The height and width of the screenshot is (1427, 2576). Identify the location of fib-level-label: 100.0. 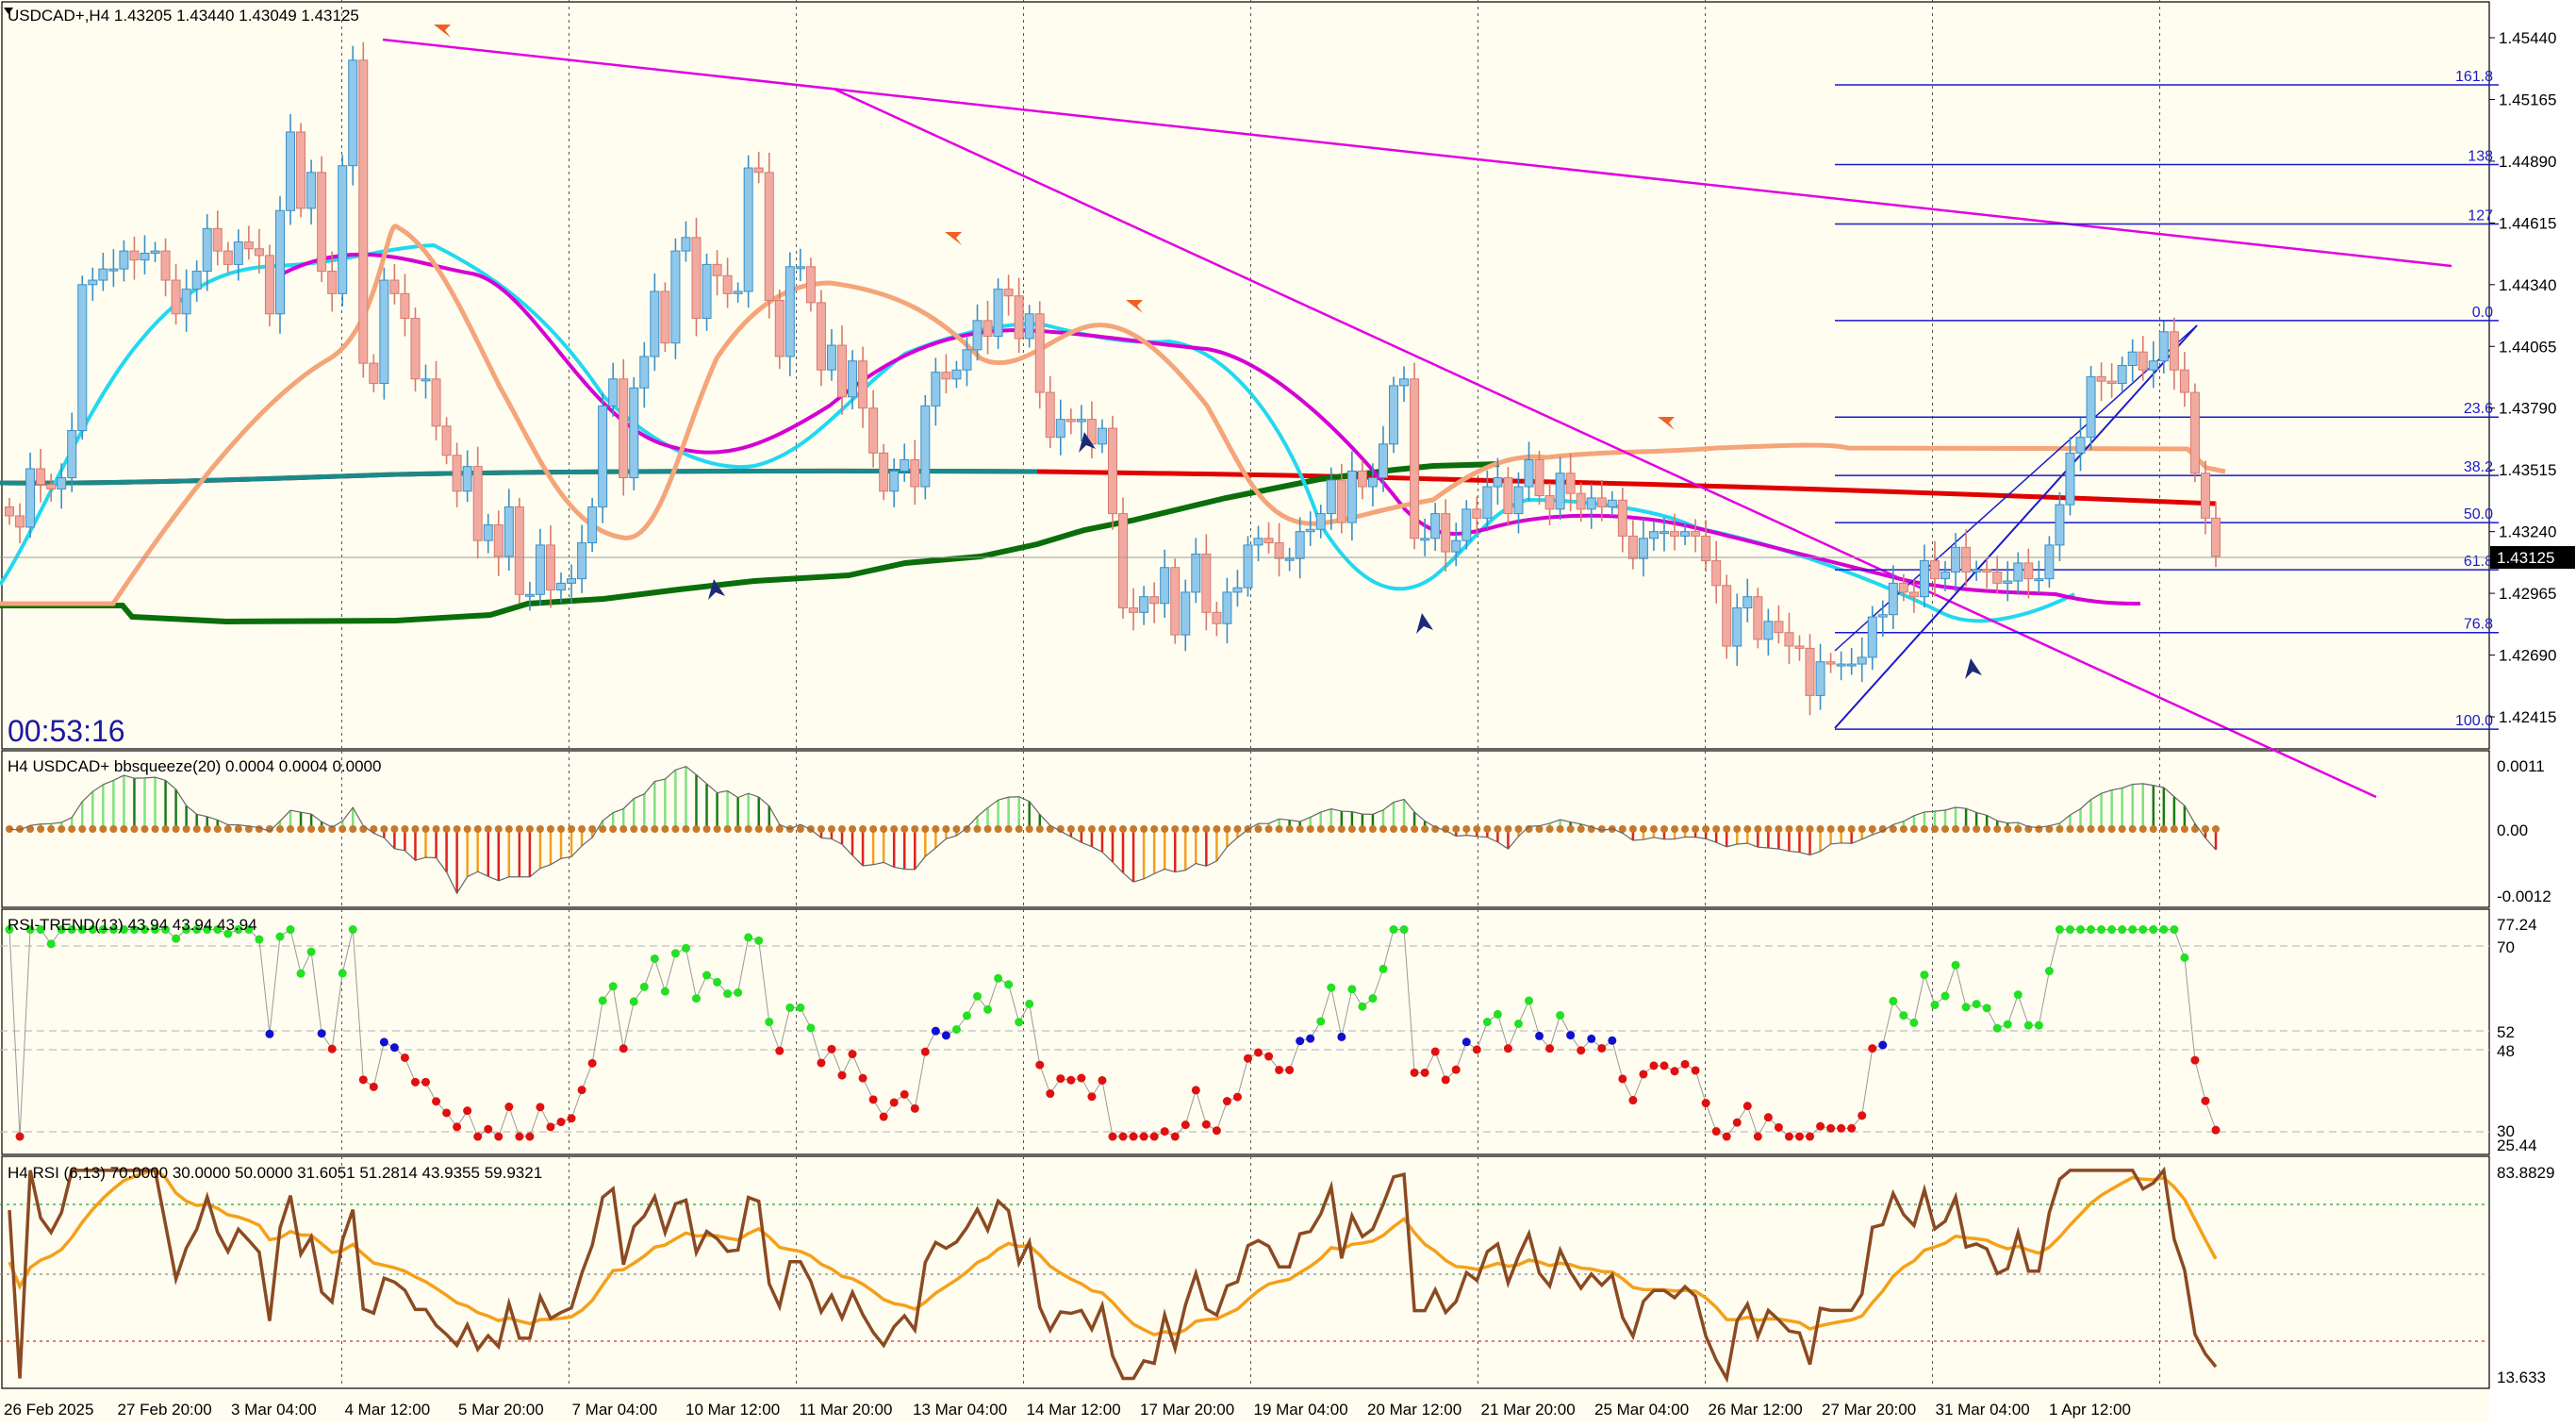
(2474, 721).